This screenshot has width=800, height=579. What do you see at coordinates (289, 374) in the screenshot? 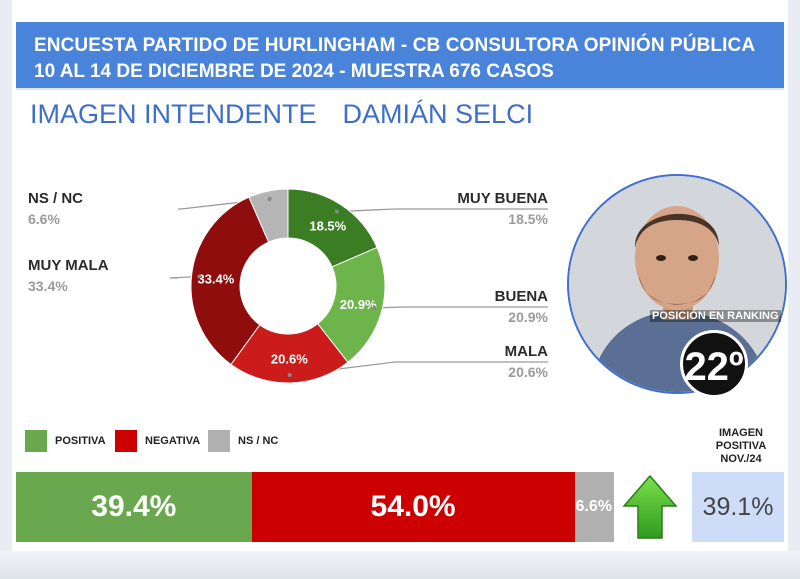
I see `slice-mala-leader-dot` at bounding box center [289, 374].